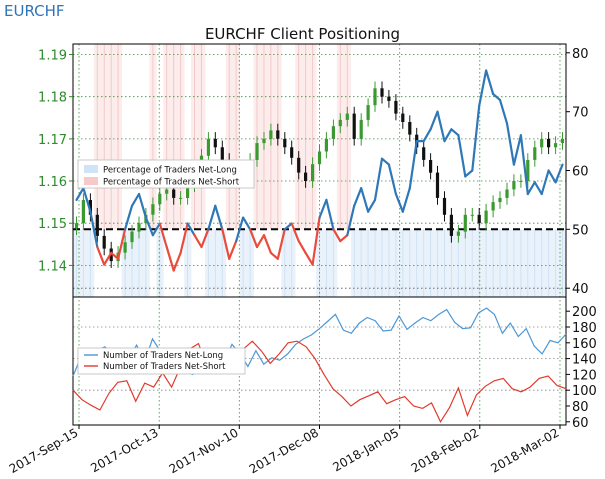 This screenshot has width=605, height=479. I want to click on upper-legend-box, so click(166, 174).